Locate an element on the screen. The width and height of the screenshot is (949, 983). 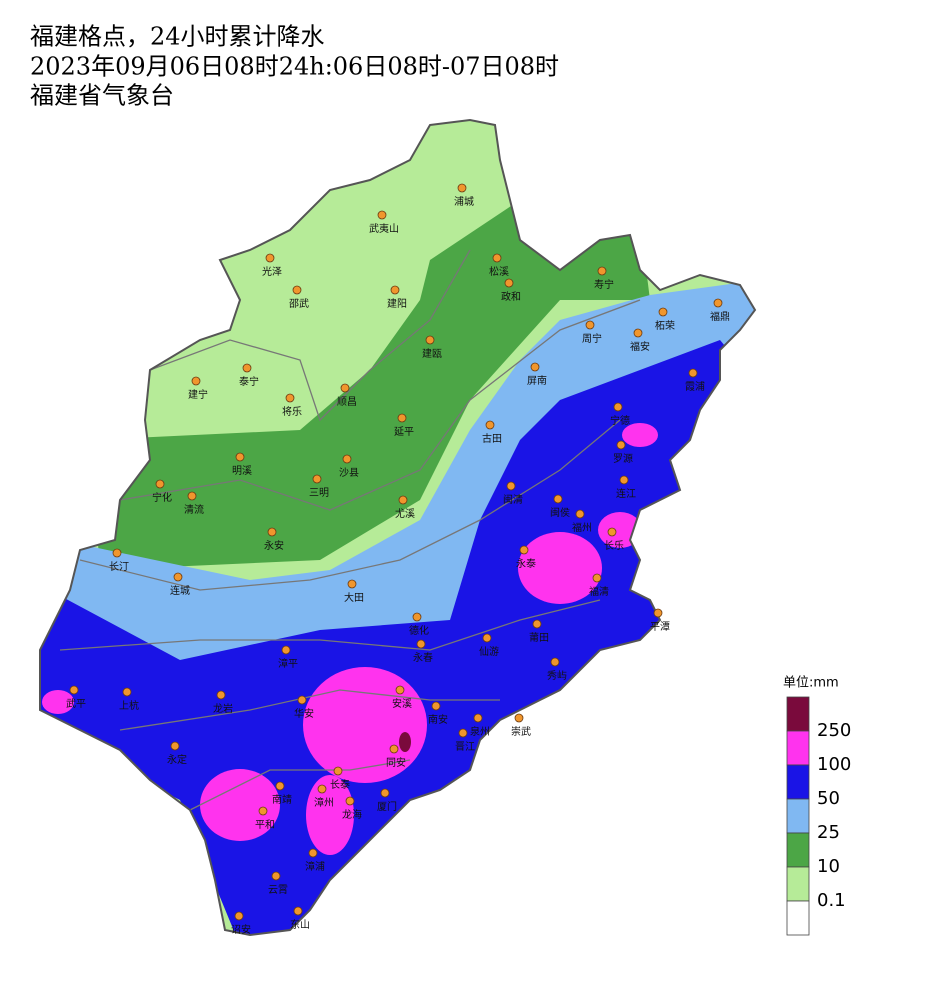
city-label: 宁化 is located at coordinates (162, 497).